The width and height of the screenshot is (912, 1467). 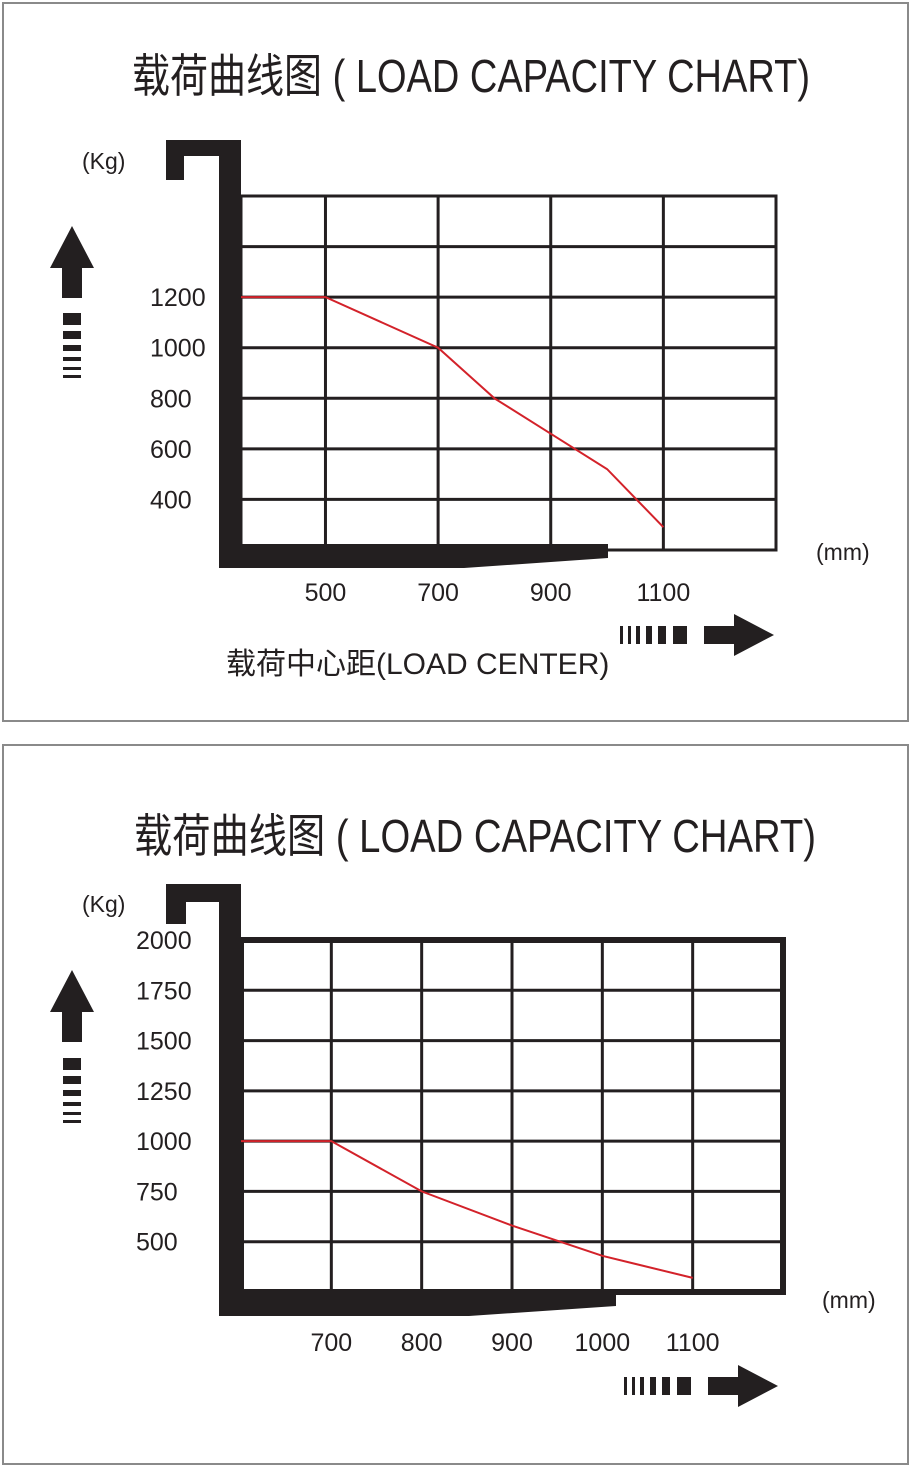 I want to click on chart-1-x-ticks: 500 700 900 1100, so click(x=498, y=593).